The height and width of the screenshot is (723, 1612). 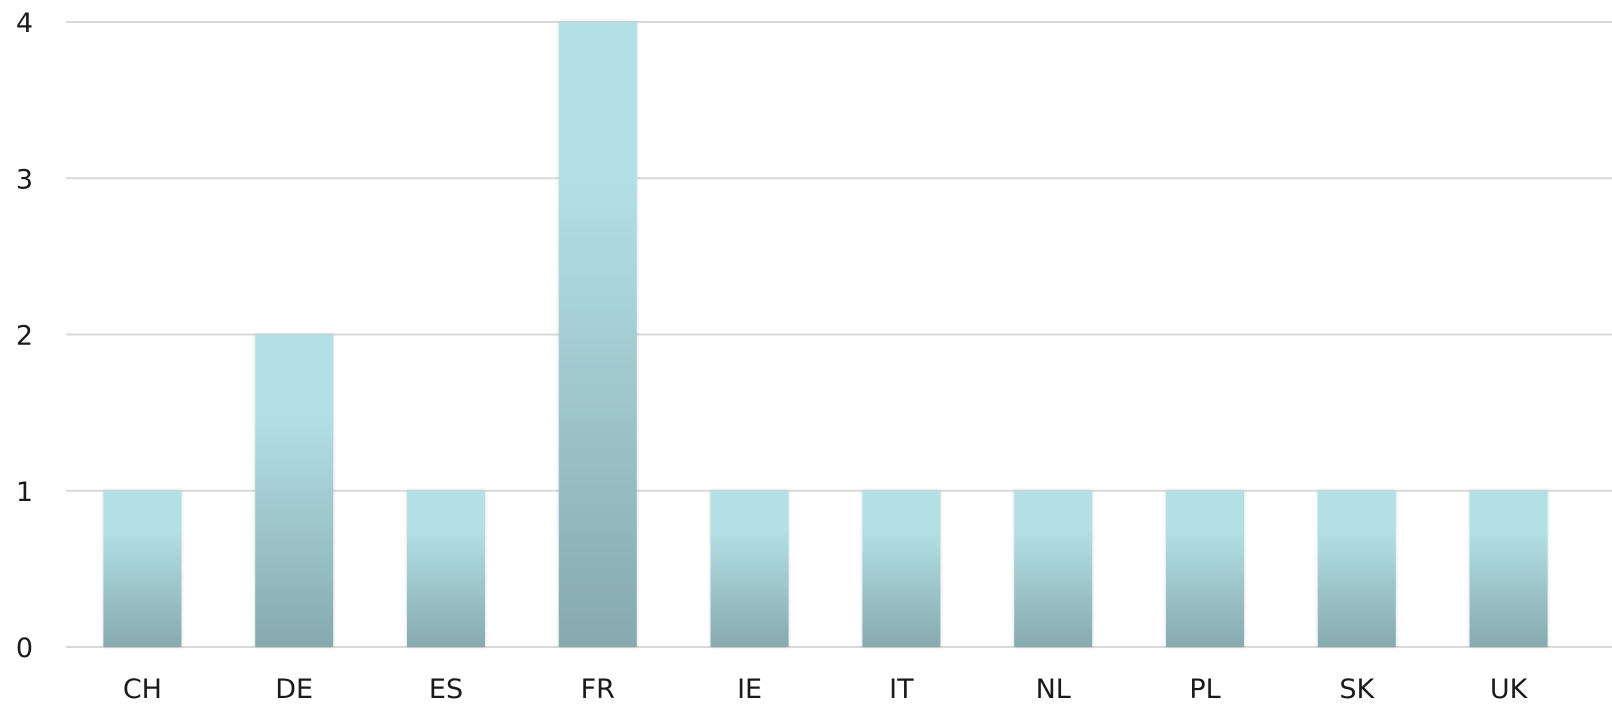 I want to click on bar-es, so click(x=446, y=568).